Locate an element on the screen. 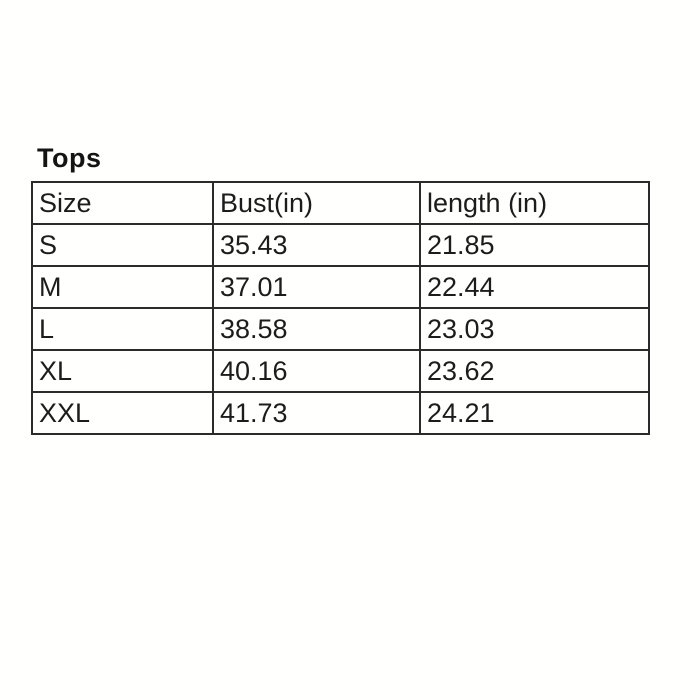 This screenshot has height=700, width=700. table-row: XXL 41.73 24.21 is located at coordinates (340, 413).